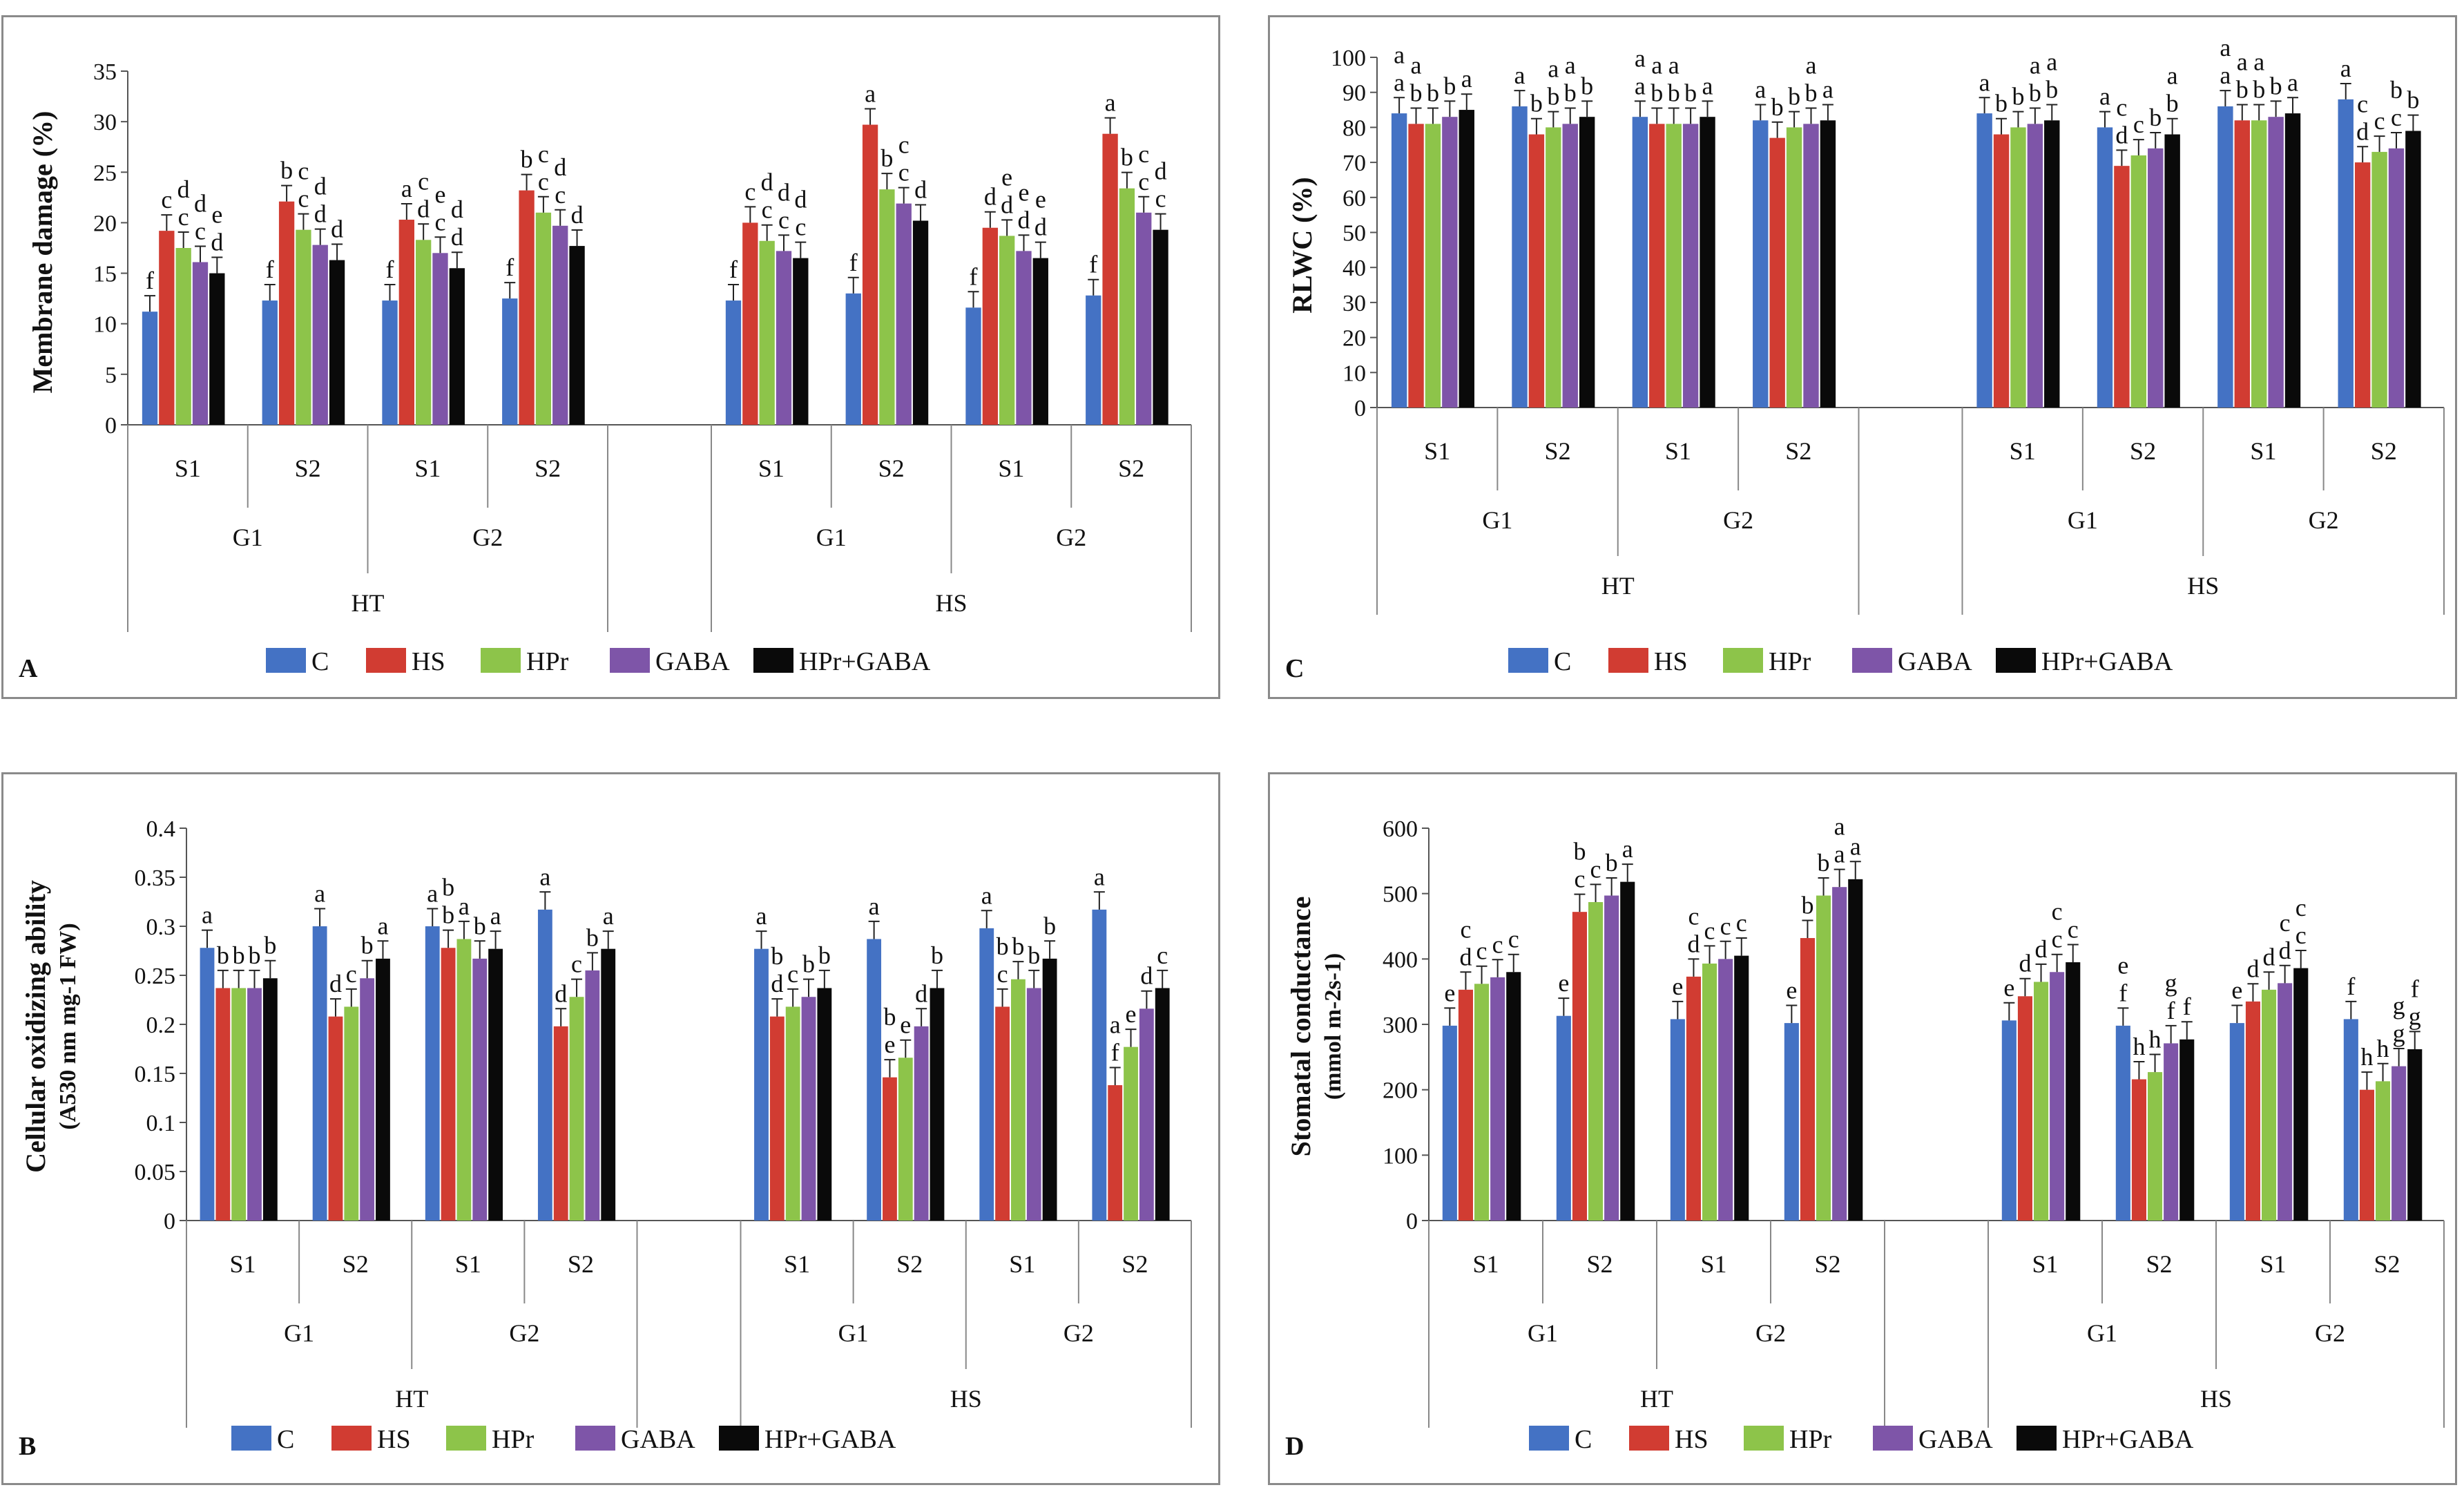 This screenshot has height=1492, width=2464. I want to click on y-tick-label: 90, so click(1354, 94).